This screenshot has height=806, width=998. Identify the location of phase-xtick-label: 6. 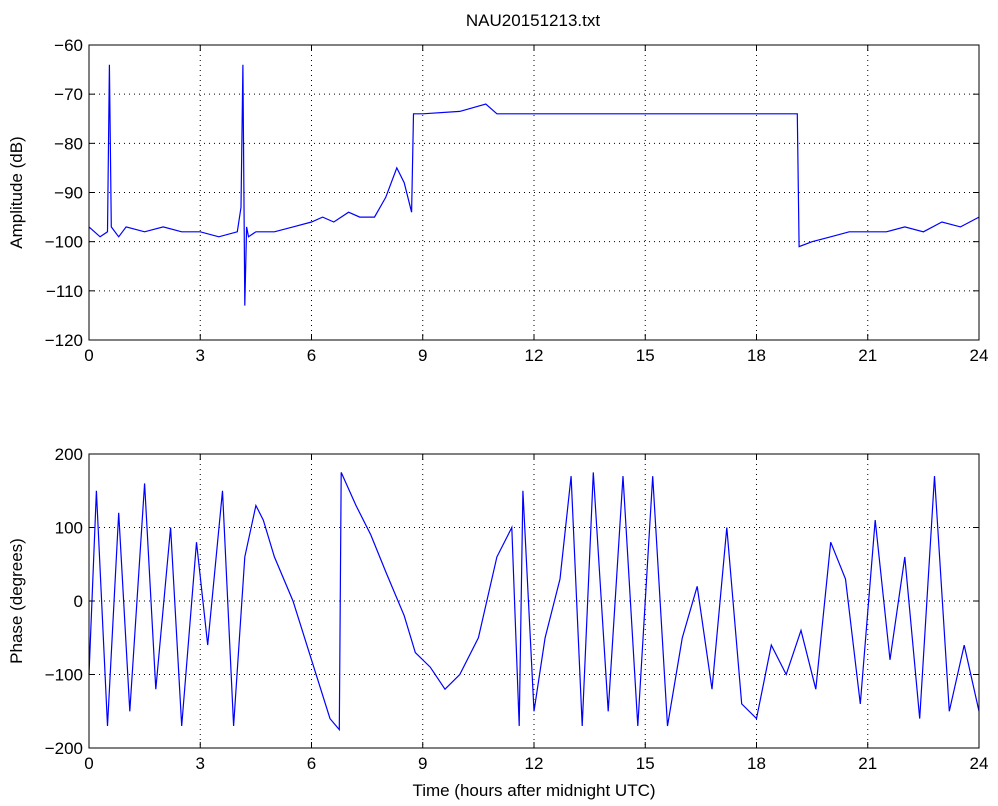
(311, 763).